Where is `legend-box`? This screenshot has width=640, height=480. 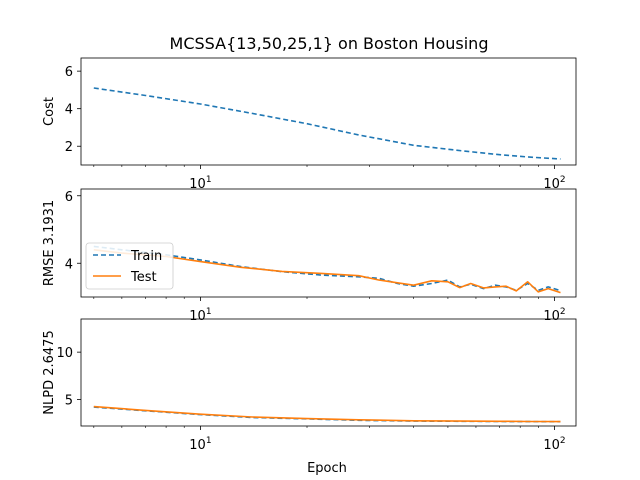 legend-box is located at coordinates (129, 266).